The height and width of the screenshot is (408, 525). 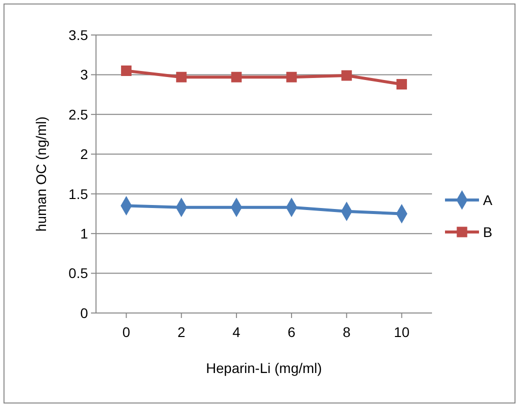 What do you see at coordinates (264, 368) in the screenshot?
I see `x-axis-title: Heparin-Li (mg/ml)` at bounding box center [264, 368].